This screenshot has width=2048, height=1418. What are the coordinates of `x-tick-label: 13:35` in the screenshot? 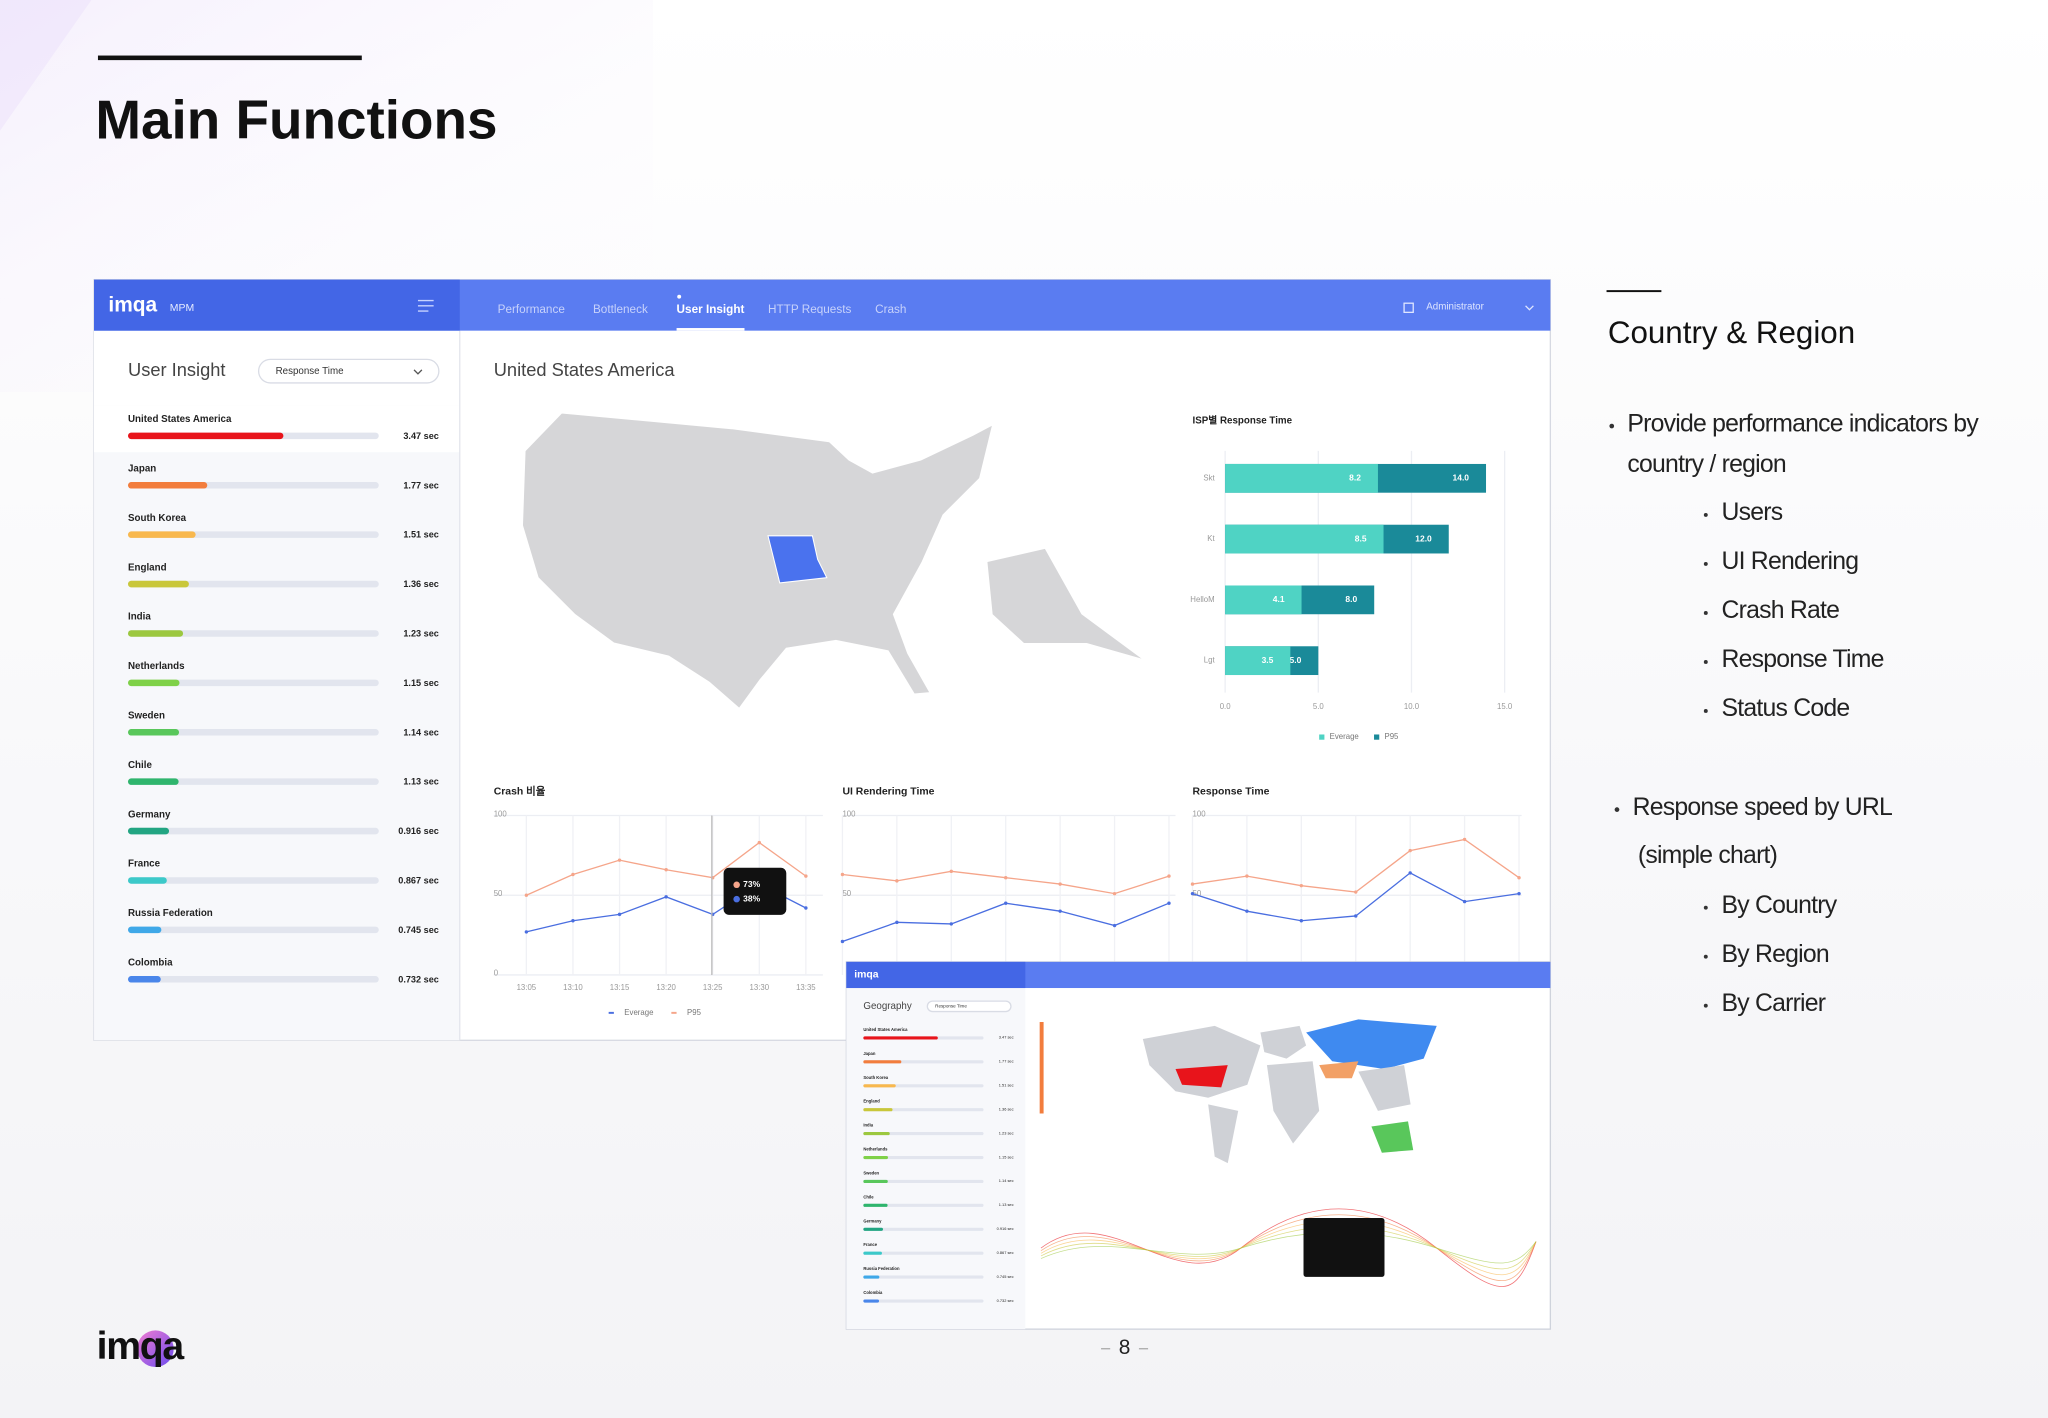 It's located at (806, 987).